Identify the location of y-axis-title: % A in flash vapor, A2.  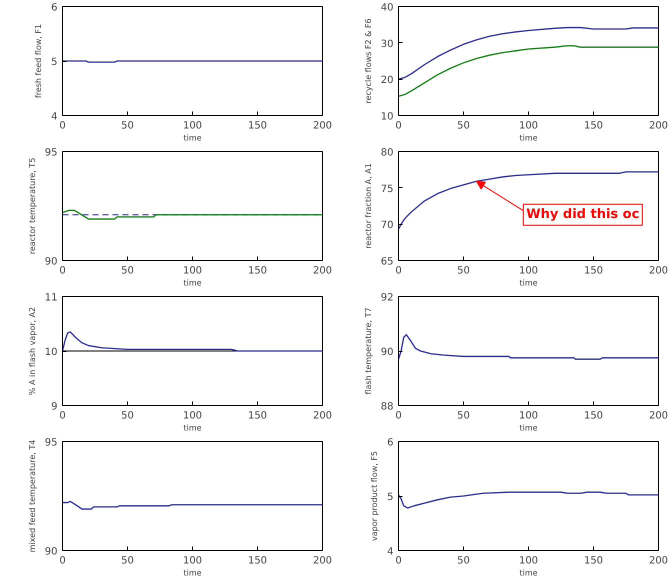
(32, 351).